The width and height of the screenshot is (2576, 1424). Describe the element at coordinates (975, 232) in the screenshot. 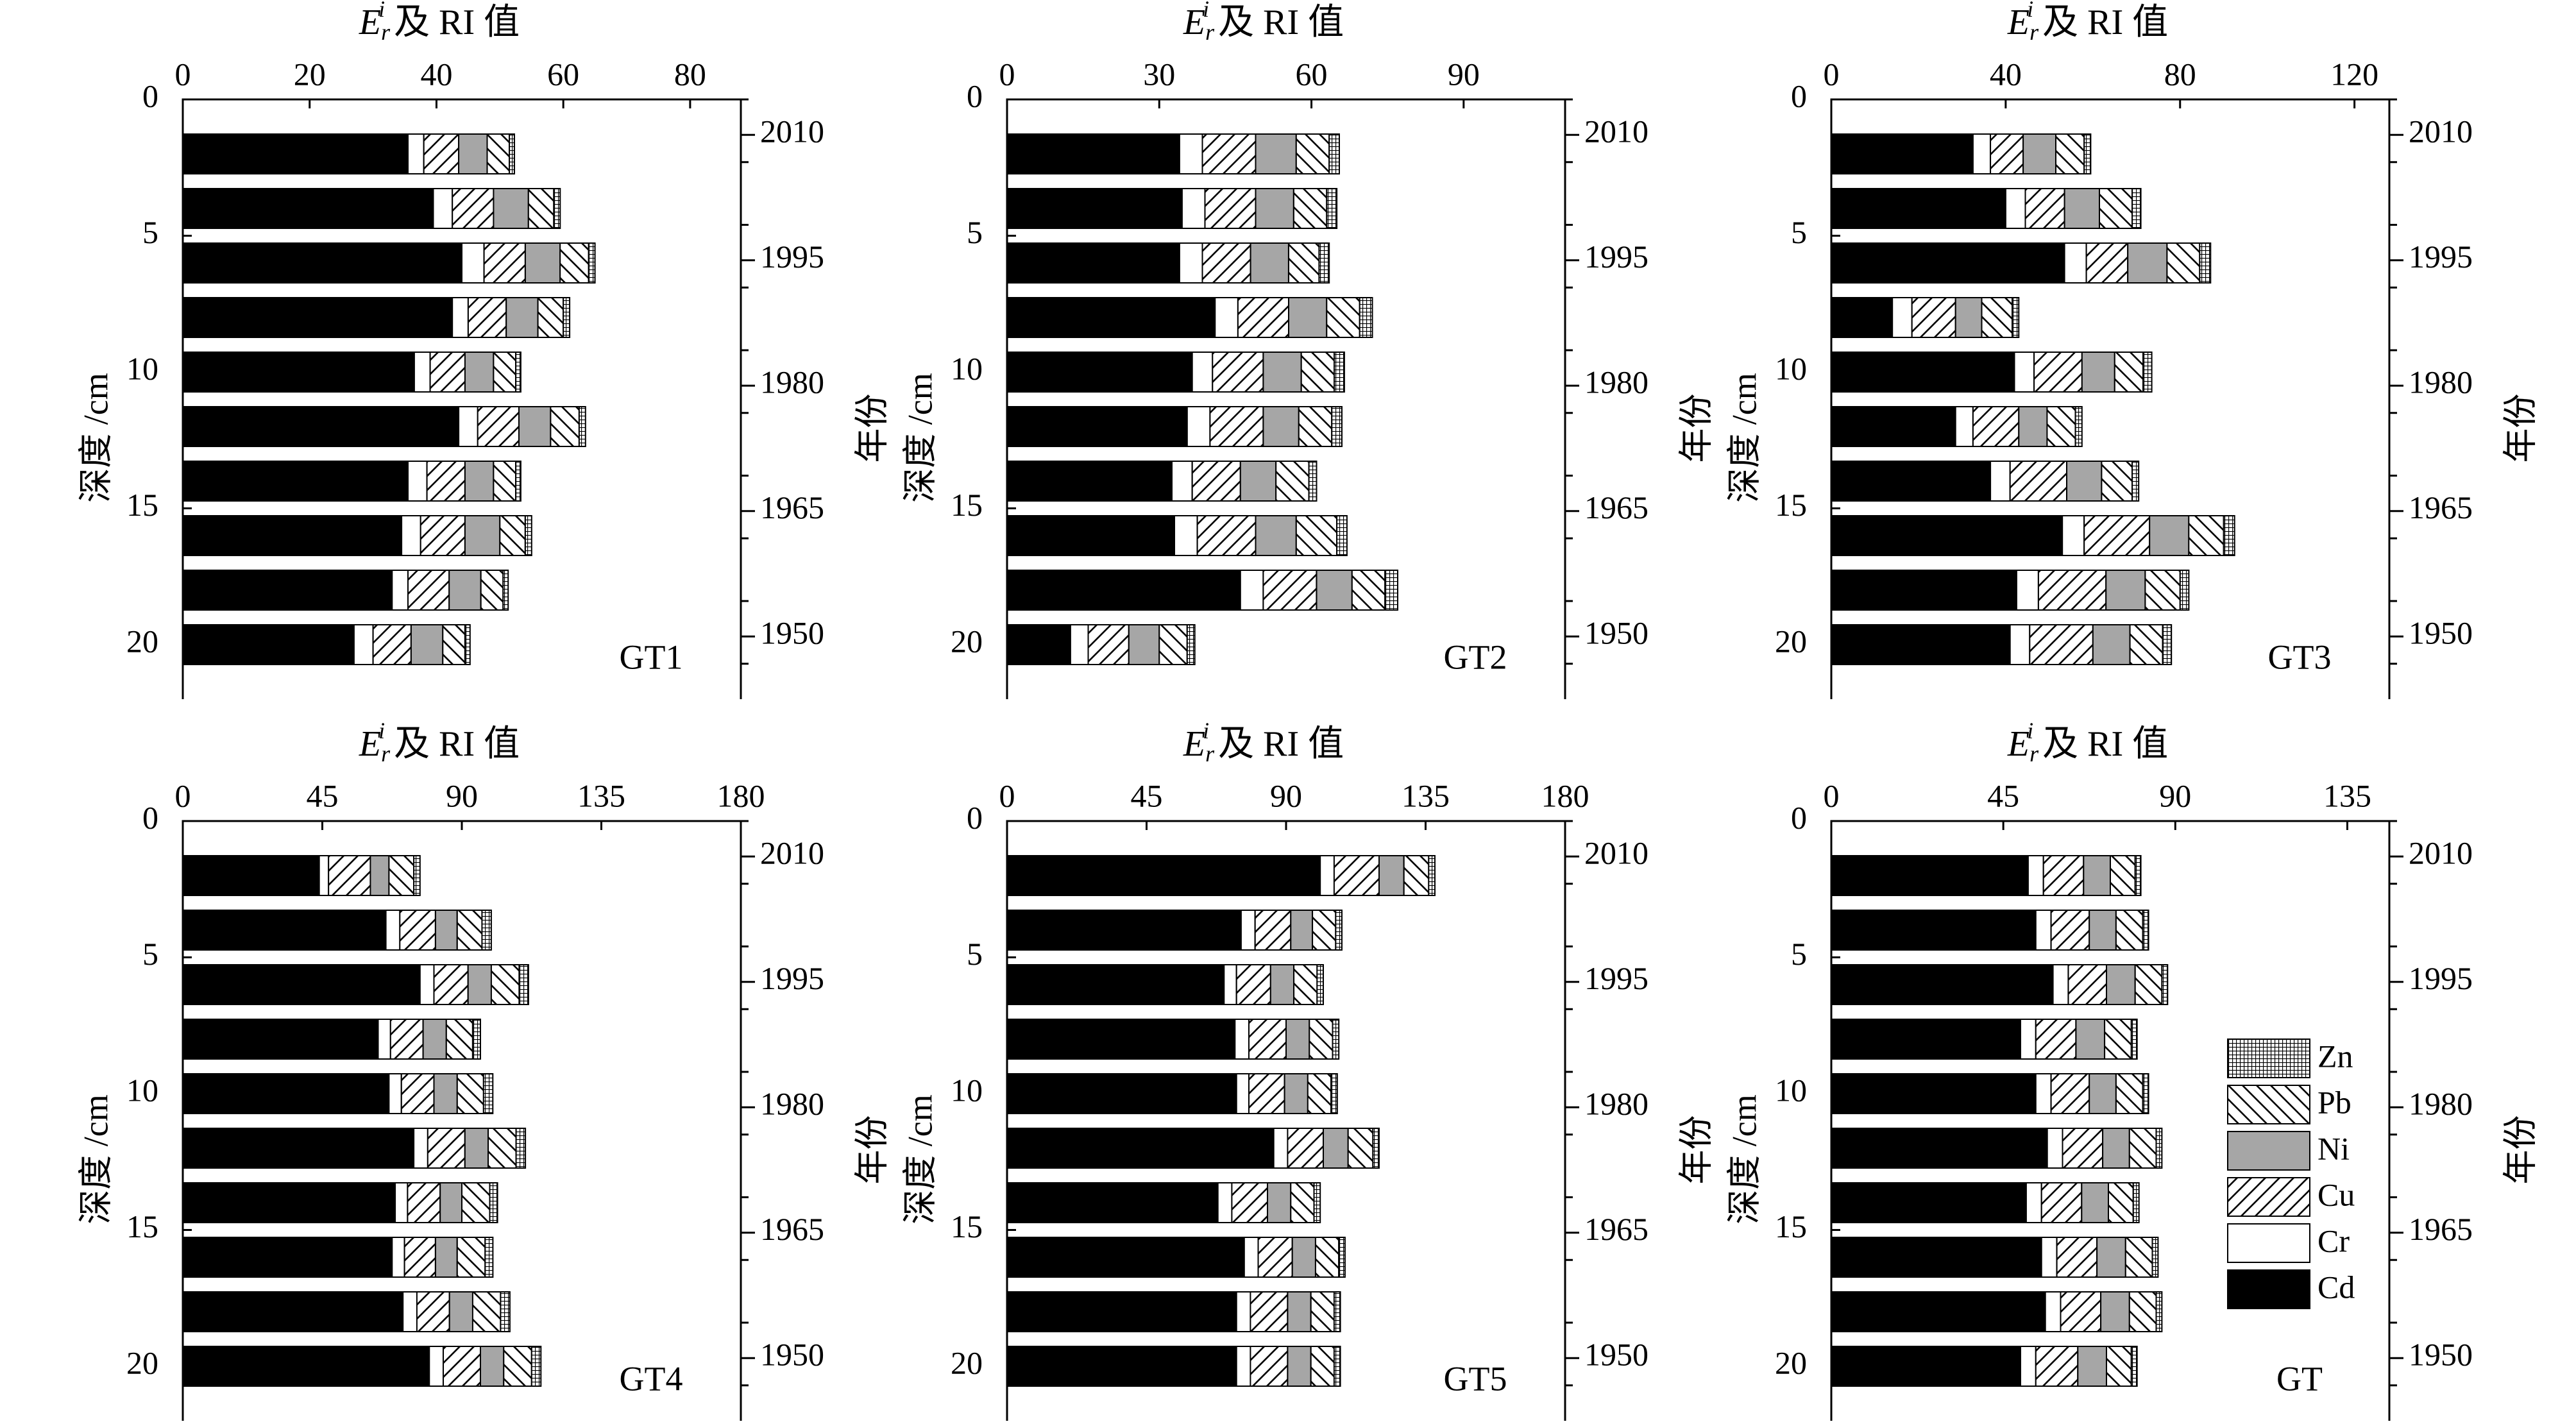

I see `y-tick-label: 5` at that location.